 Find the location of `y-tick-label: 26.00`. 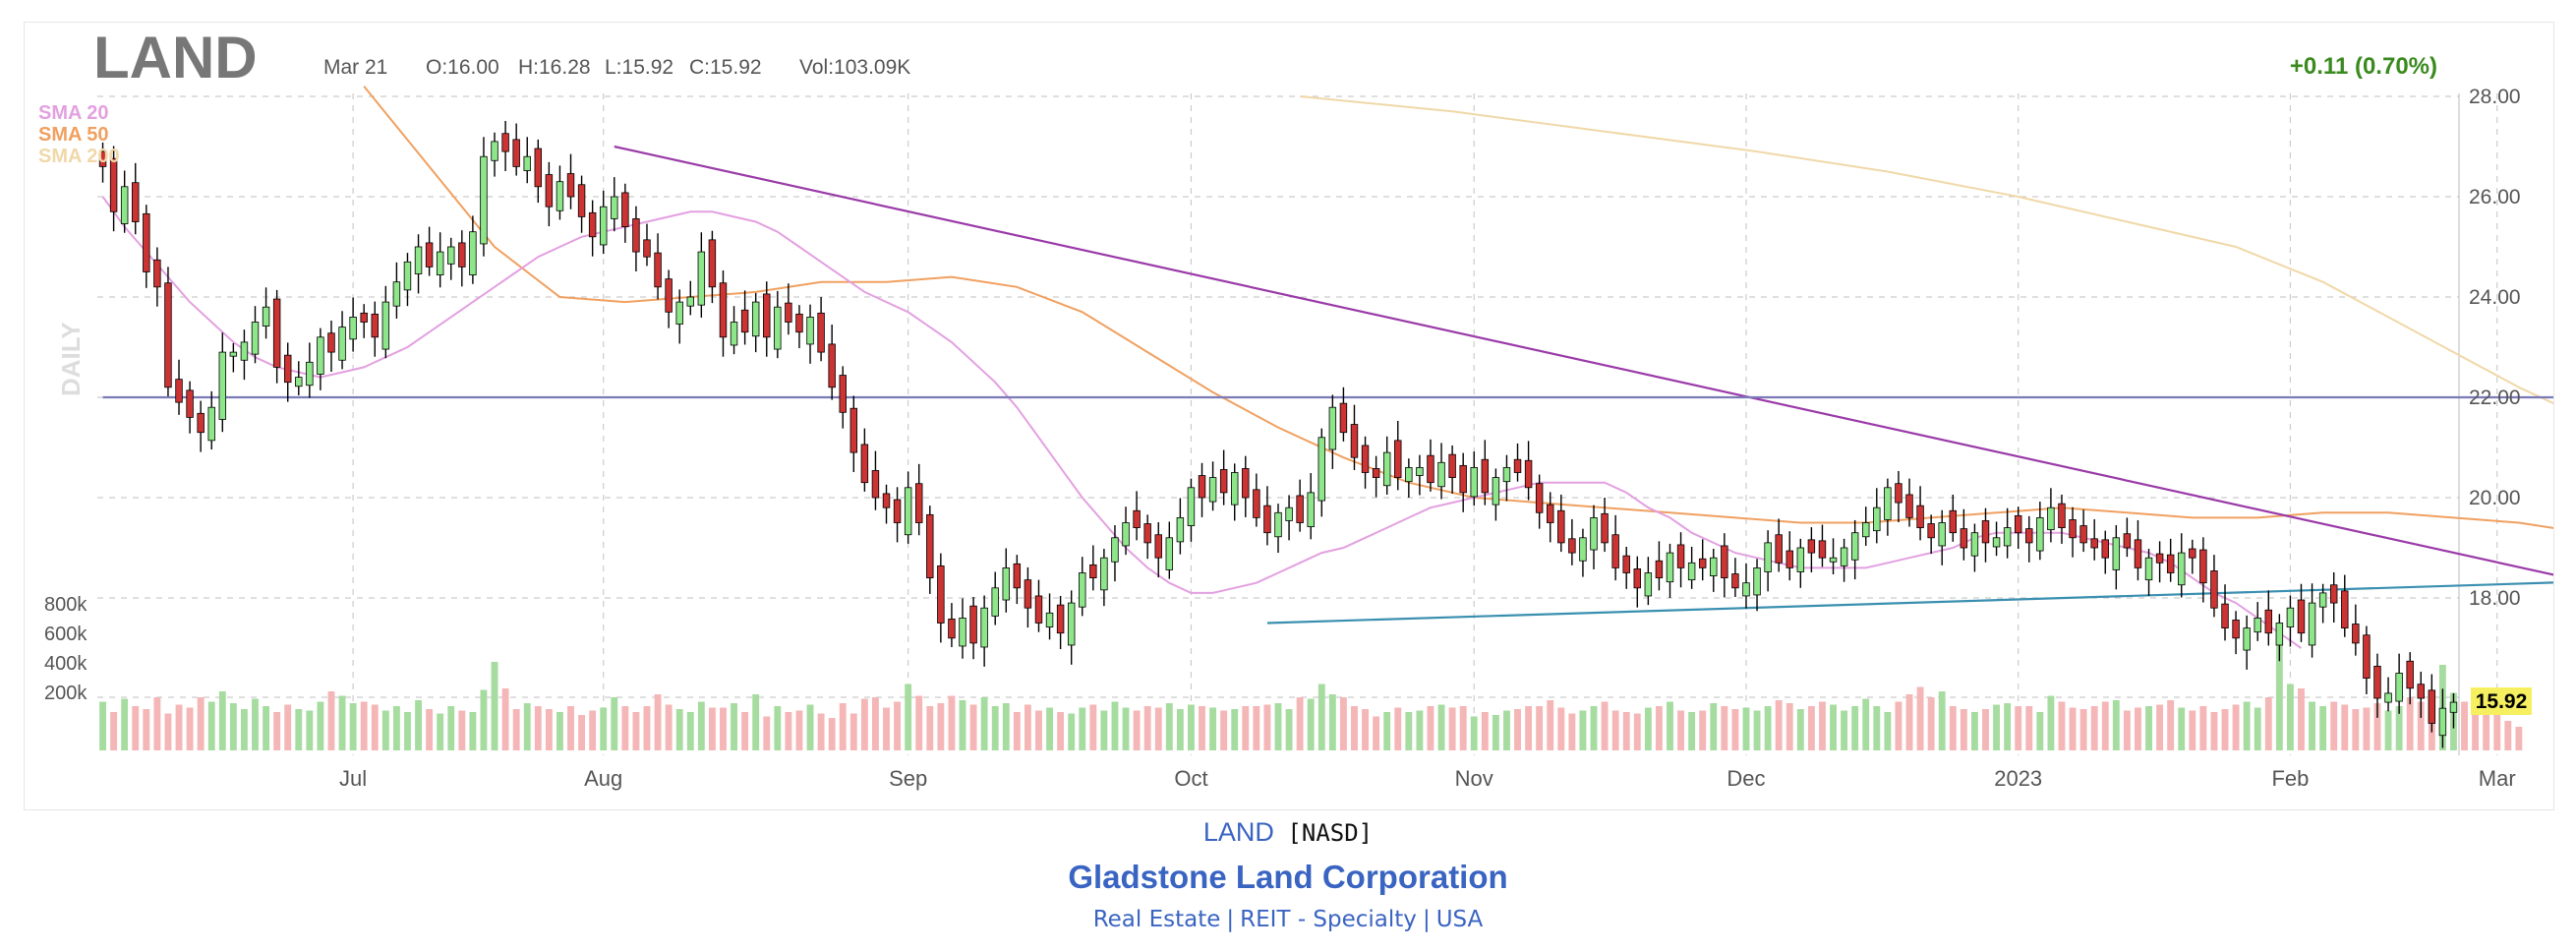

y-tick-label: 26.00 is located at coordinates (2495, 197).